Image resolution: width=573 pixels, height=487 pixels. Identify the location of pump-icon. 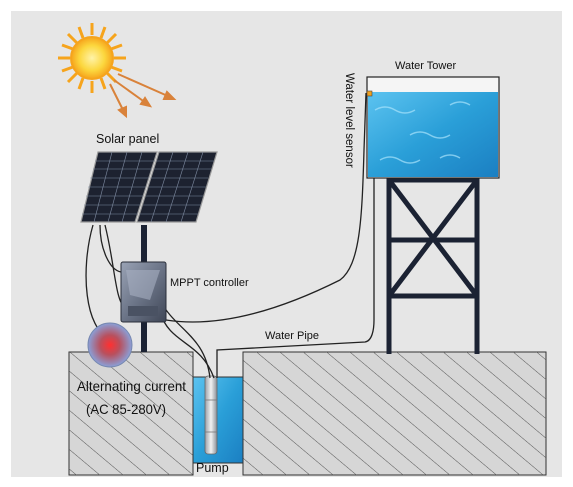
(211, 415).